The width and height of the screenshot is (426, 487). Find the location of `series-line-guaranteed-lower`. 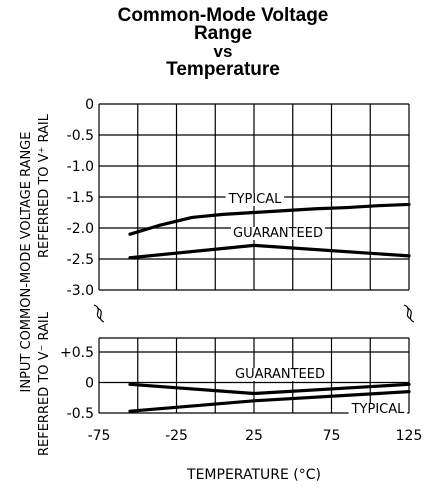

series-line-guaranteed-lower is located at coordinates (269, 389).